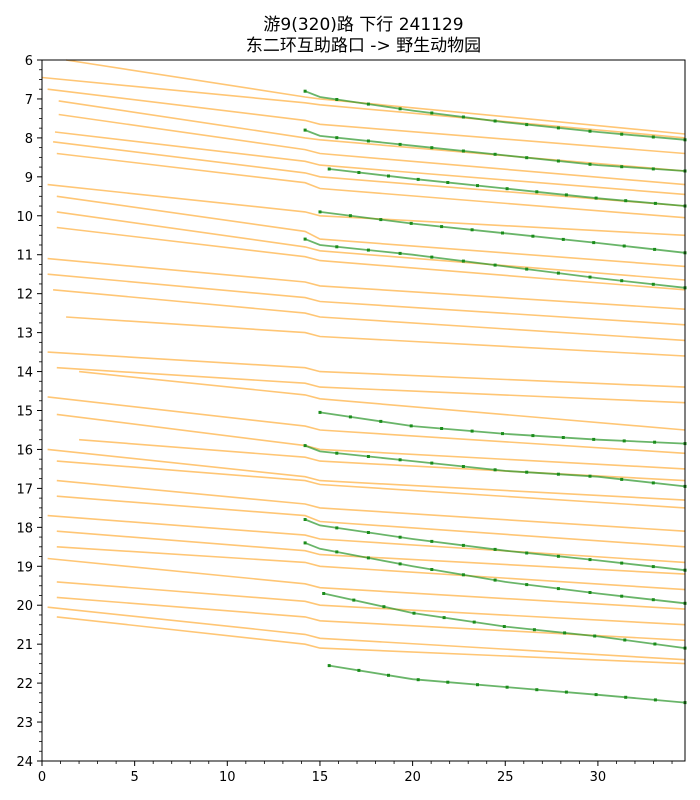 Image resolution: width=700 pixels, height=800 pixels. What do you see at coordinates (320, 777) in the screenshot?
I see `x-tick-label: 15` at bounding box center [320, 777].